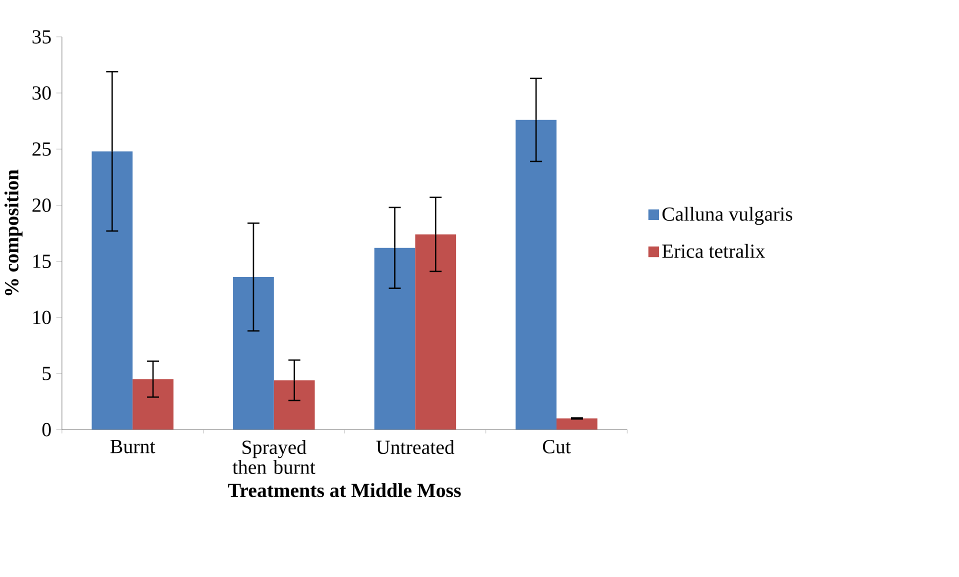 Image resolution: width=959 pixels, height=577 pixels. What do you see at coordinates (727, 215) in the screenshot?
I see `legend-label: Calluna vulgaris` at bounding box center [727, 215].